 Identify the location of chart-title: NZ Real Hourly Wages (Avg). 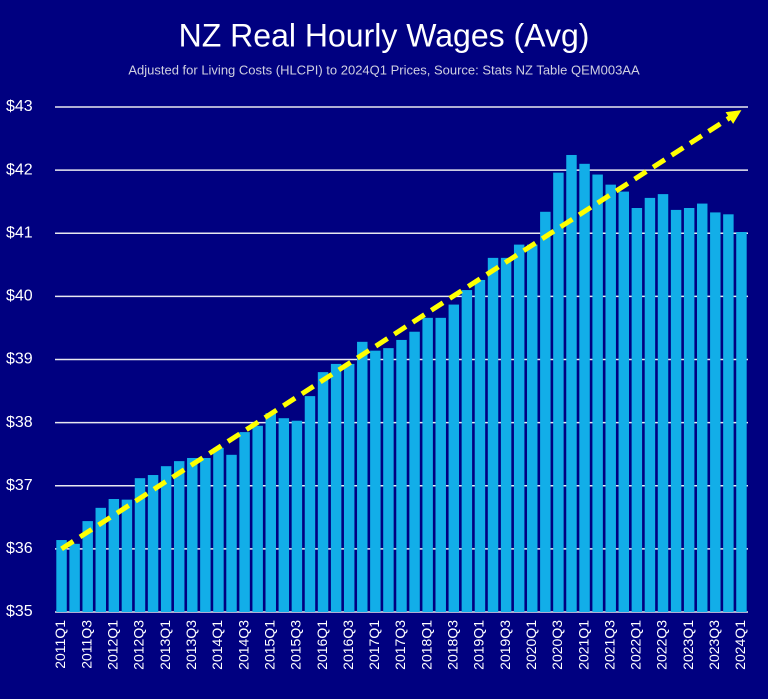
(384, 35).